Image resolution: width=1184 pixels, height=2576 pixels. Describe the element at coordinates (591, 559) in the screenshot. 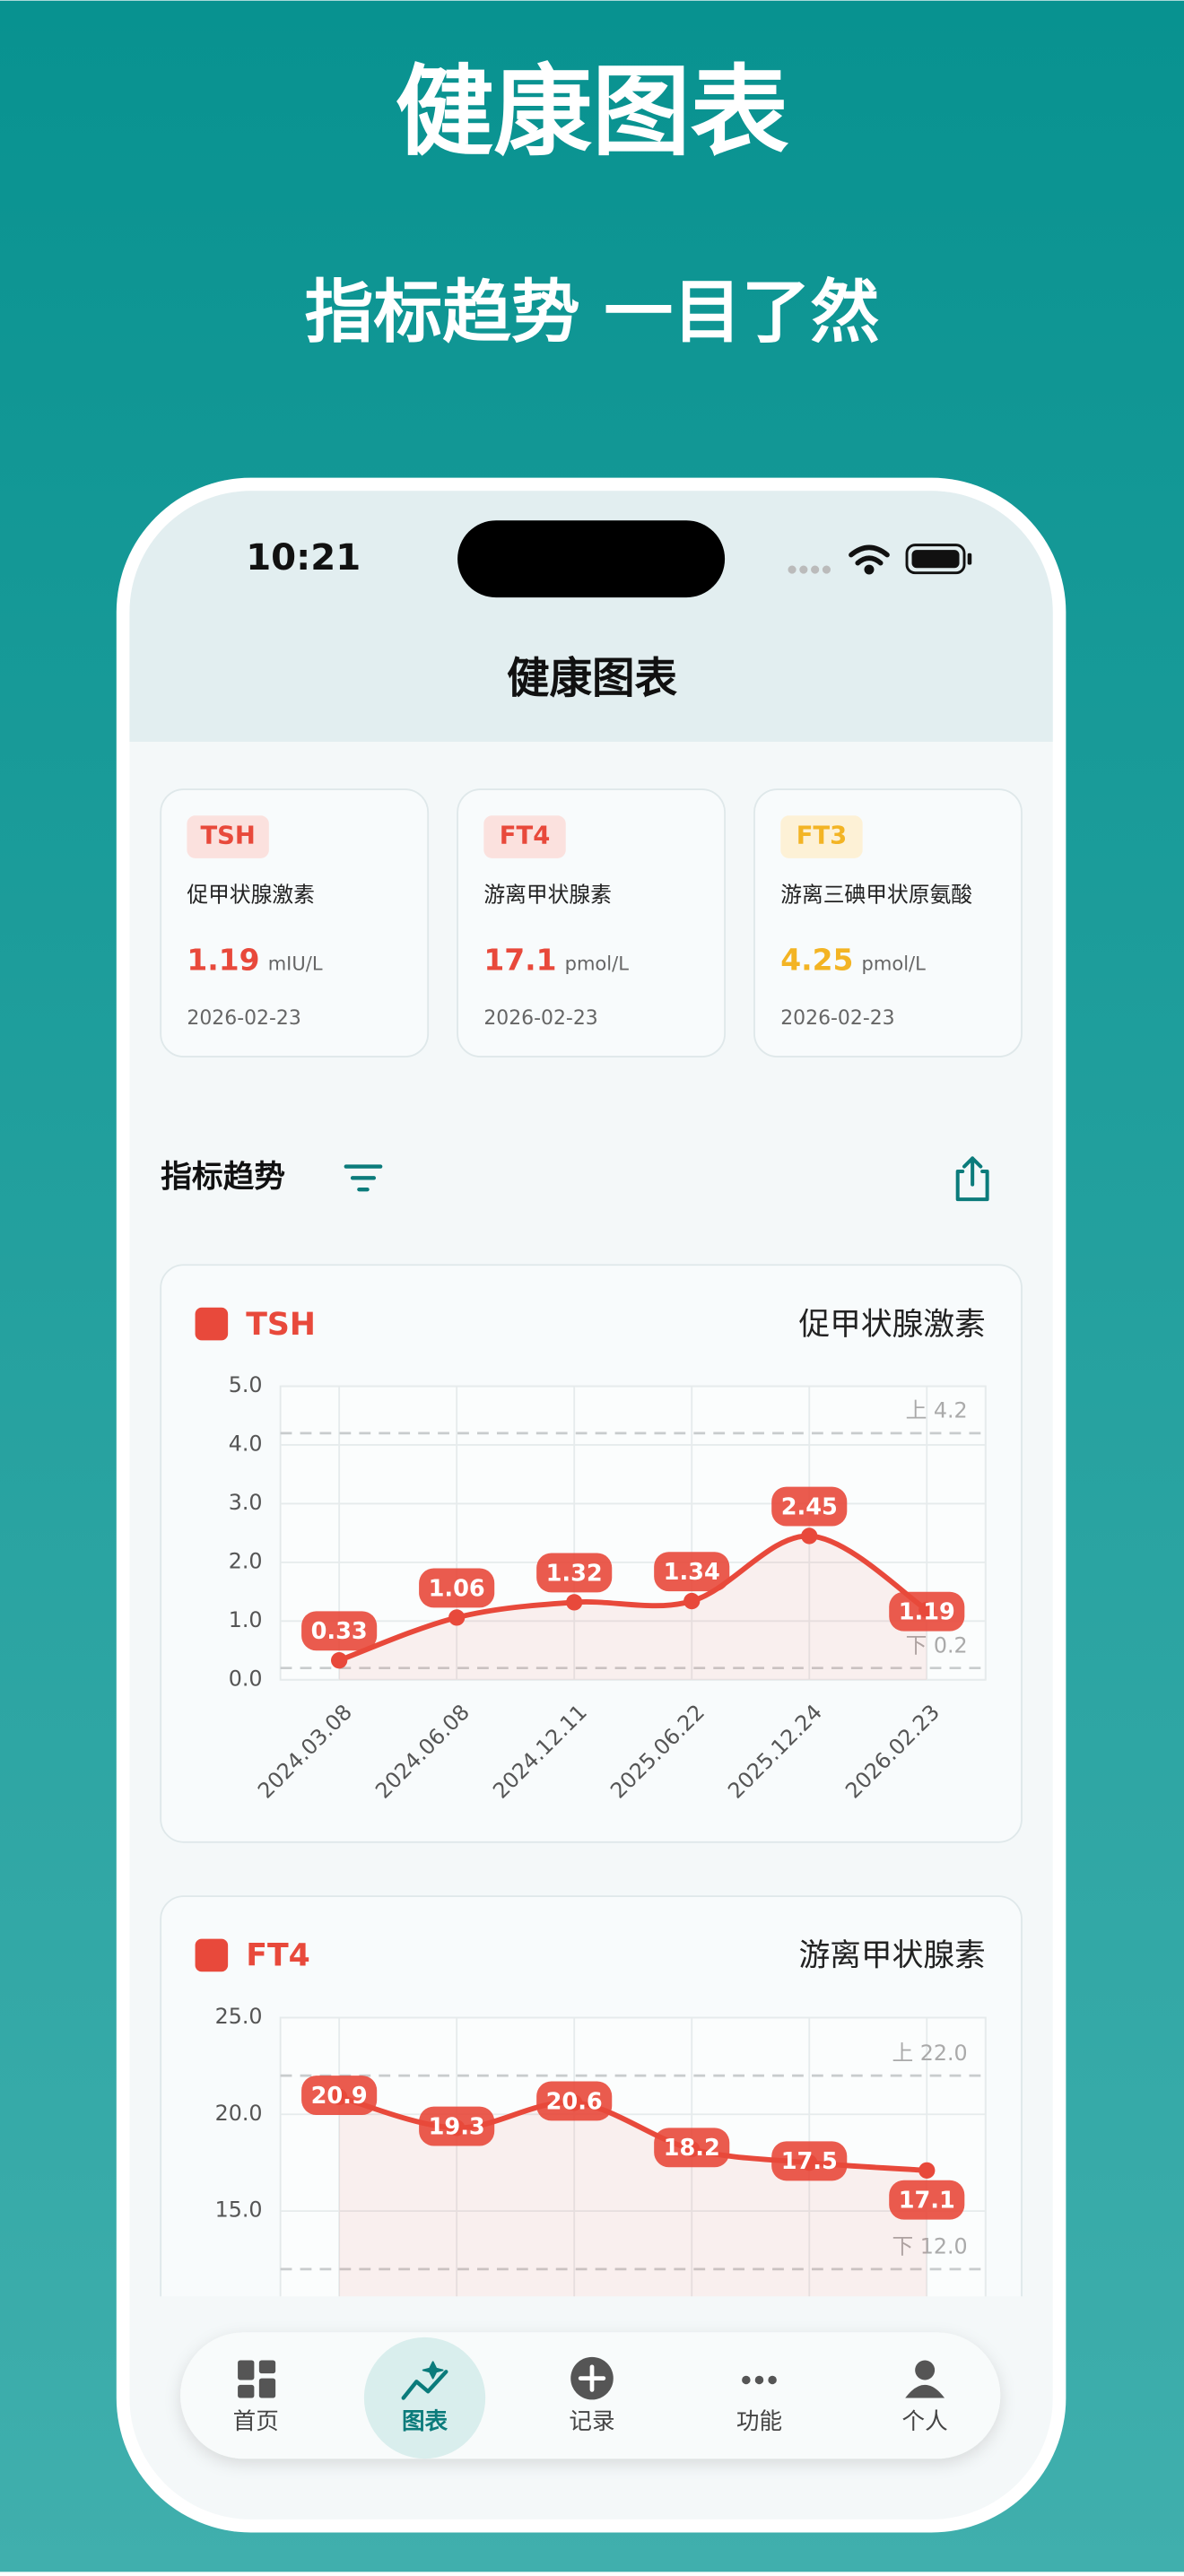

I see `dynamic-island` at that location.